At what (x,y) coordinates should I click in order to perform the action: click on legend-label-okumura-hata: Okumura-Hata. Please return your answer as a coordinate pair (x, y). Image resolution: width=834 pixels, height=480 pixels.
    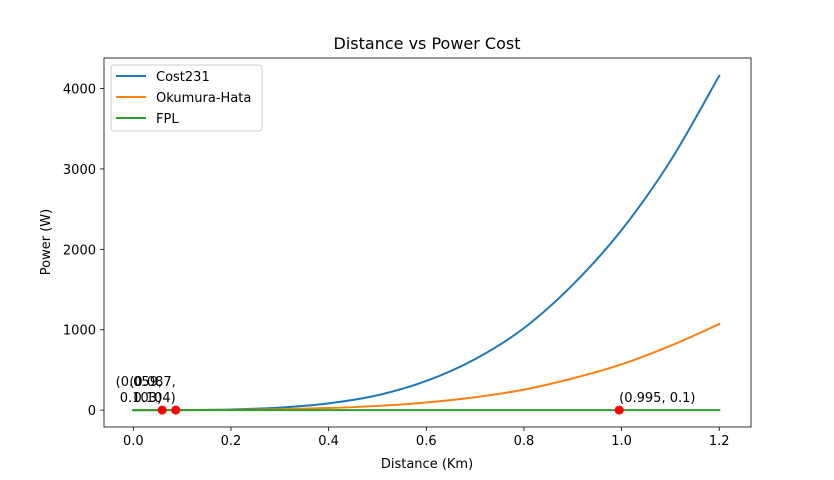
    Looking at the image, I should click on (203, 98).